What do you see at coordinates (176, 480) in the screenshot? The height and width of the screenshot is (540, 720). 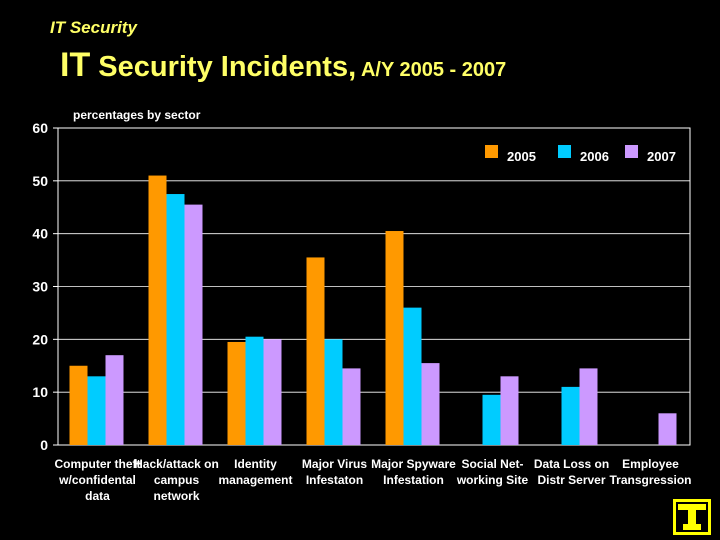 I see `x-category-label: Hack/attack on campus network` at bounding box center [176, 480].